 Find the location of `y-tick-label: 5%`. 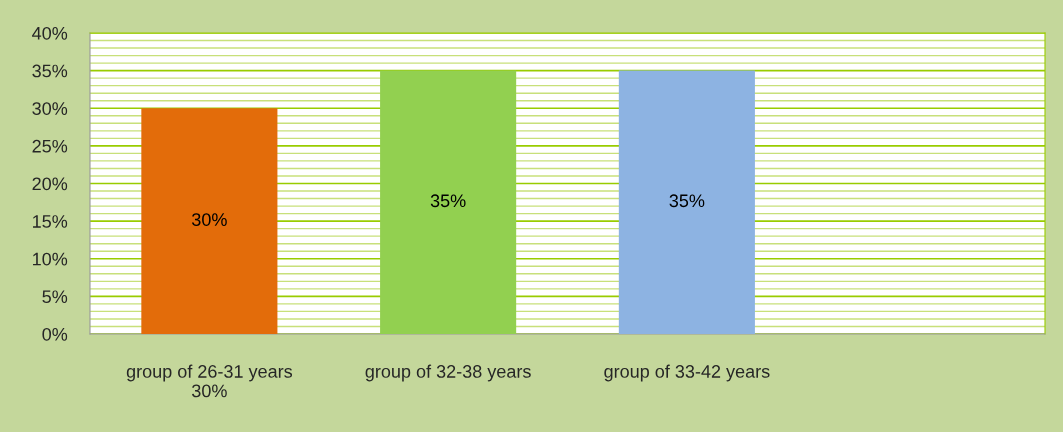

y-tick-label: 5% is located at coordinates (55, 297).